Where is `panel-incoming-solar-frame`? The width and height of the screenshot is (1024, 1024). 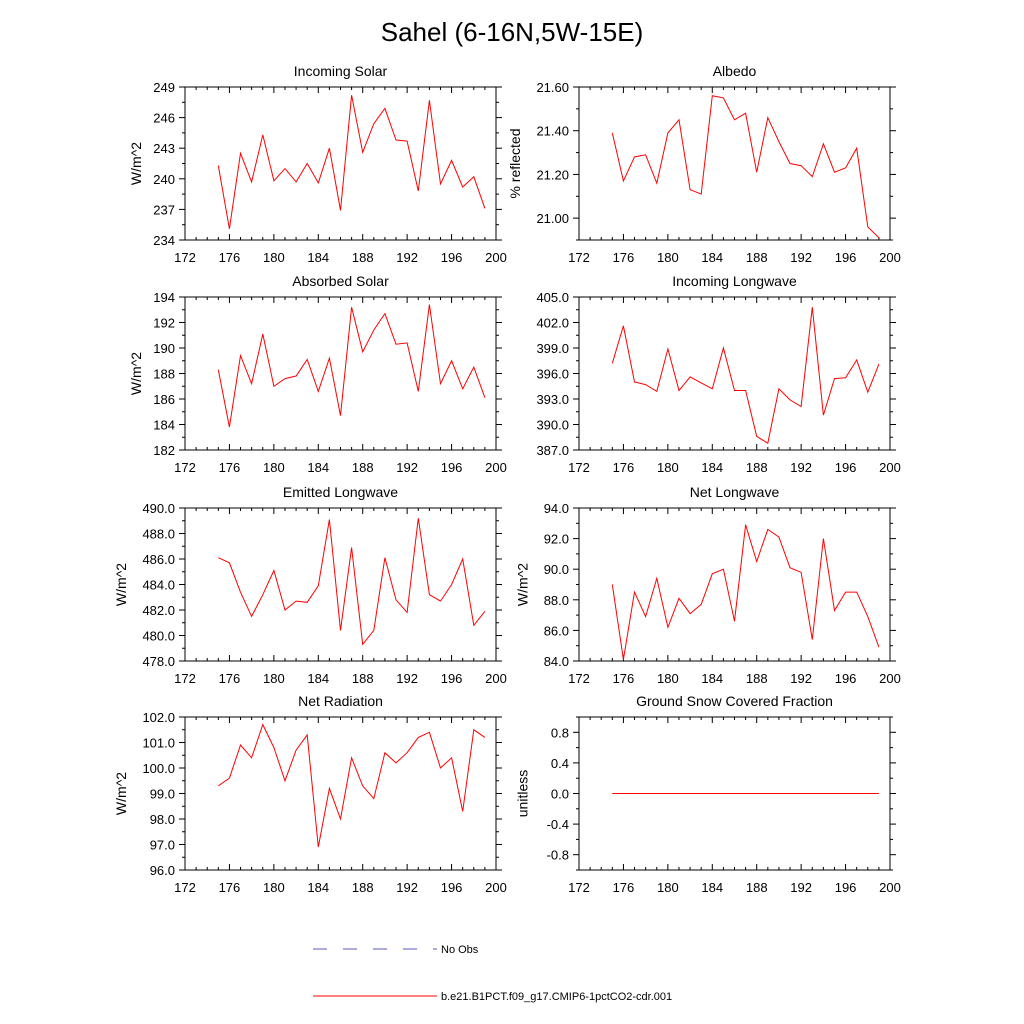
panel-incoming-solar-frame is located at coordinates (340, 163).